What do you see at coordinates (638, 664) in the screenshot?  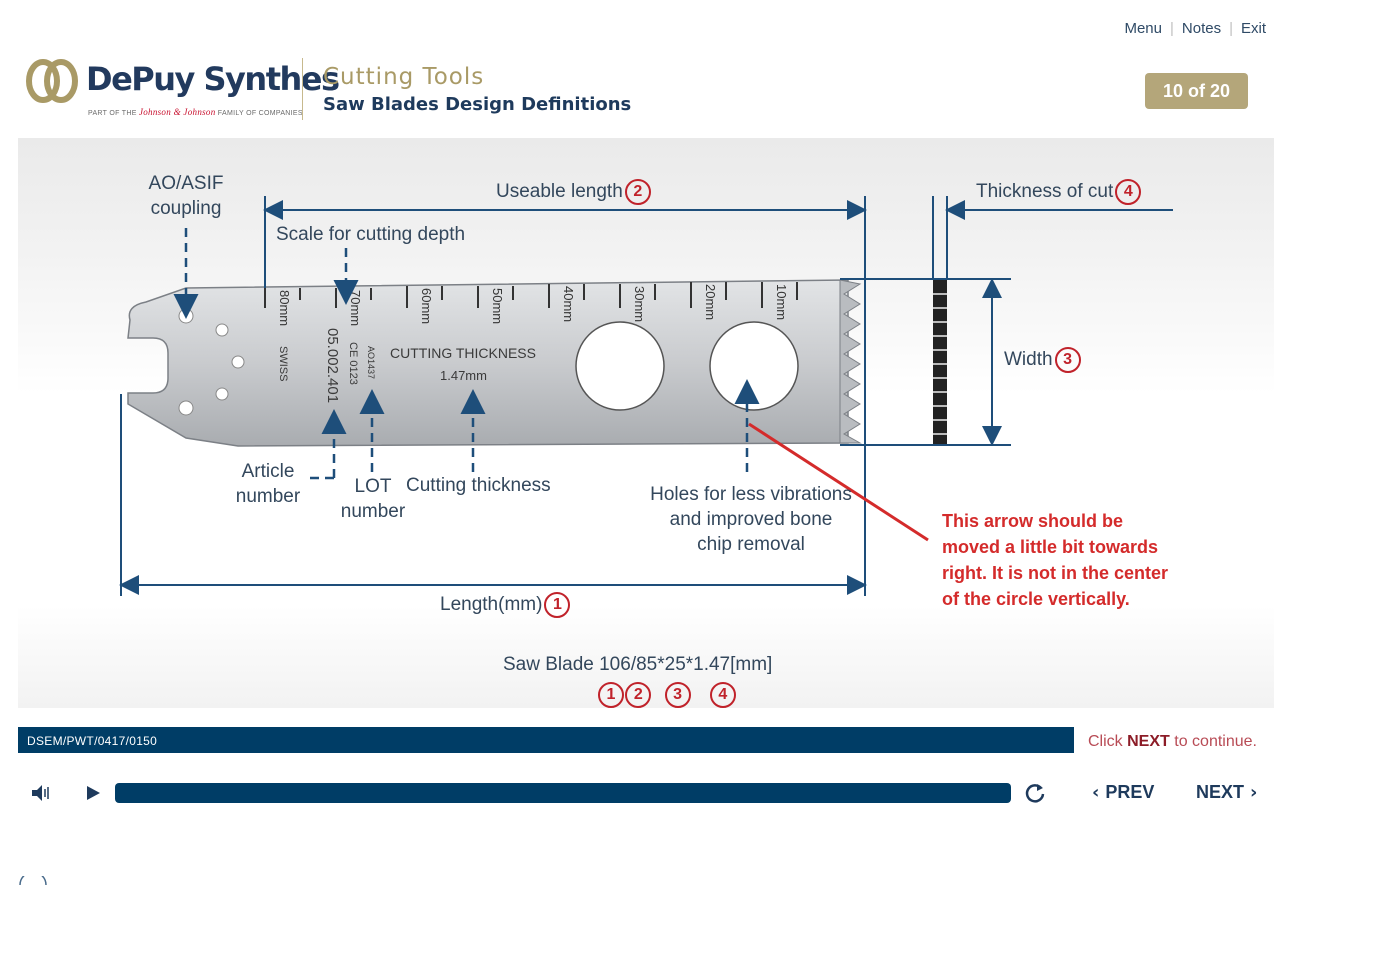 I see `saw-blade-spec: Saw Blade 106/85*25*1.47[mm]` at bounding box center [638, 664].